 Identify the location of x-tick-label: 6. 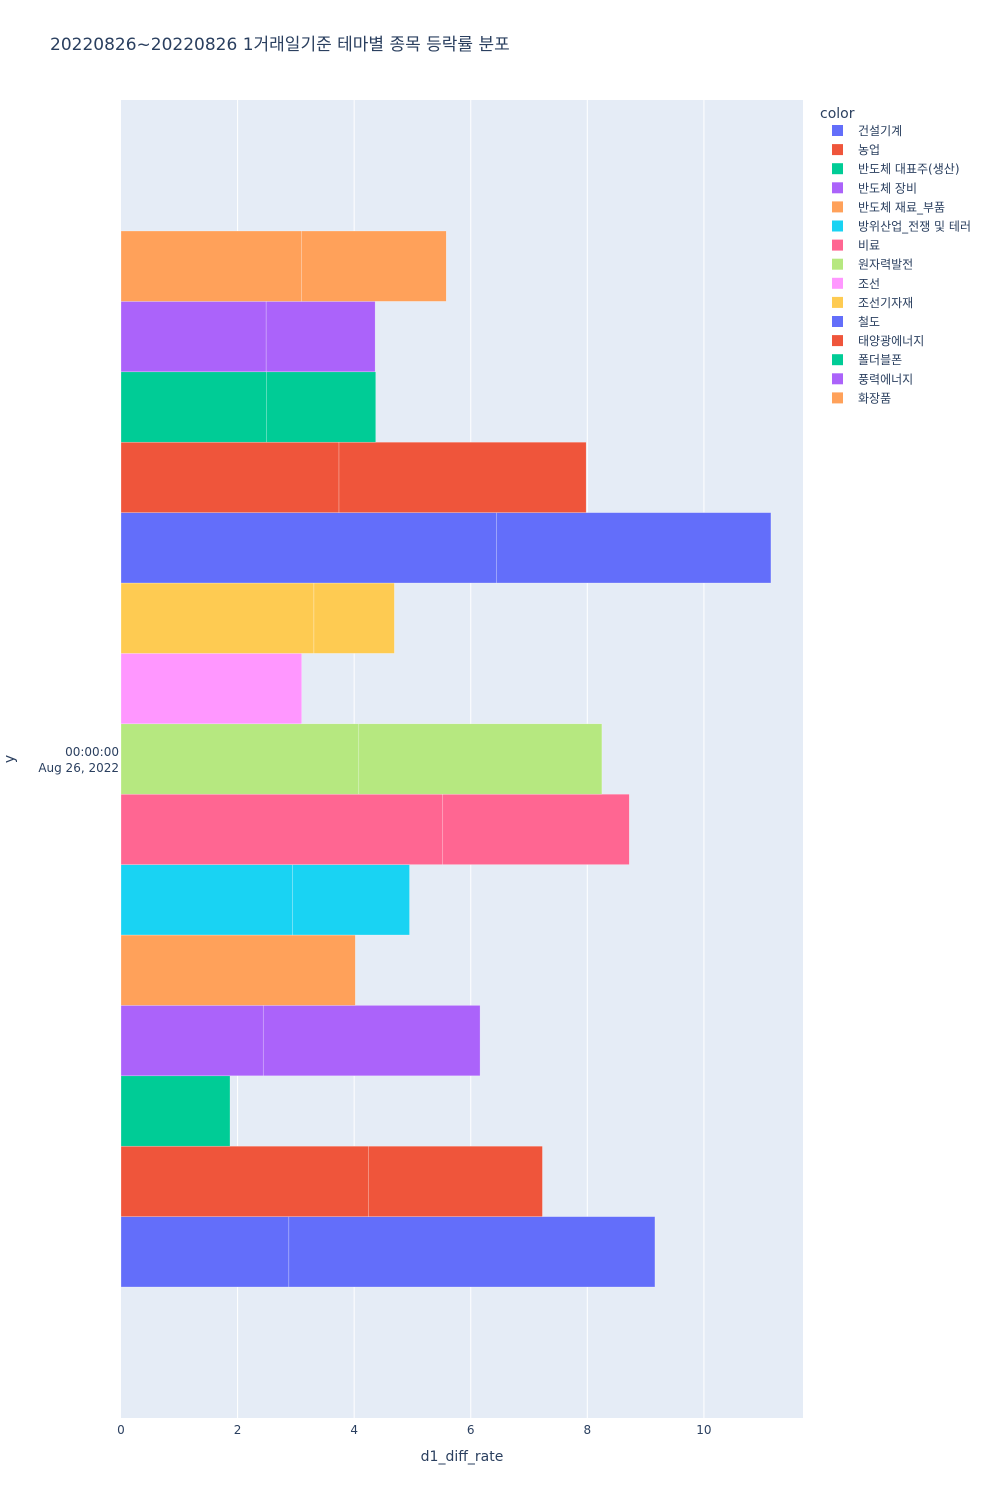
(471, 1430).